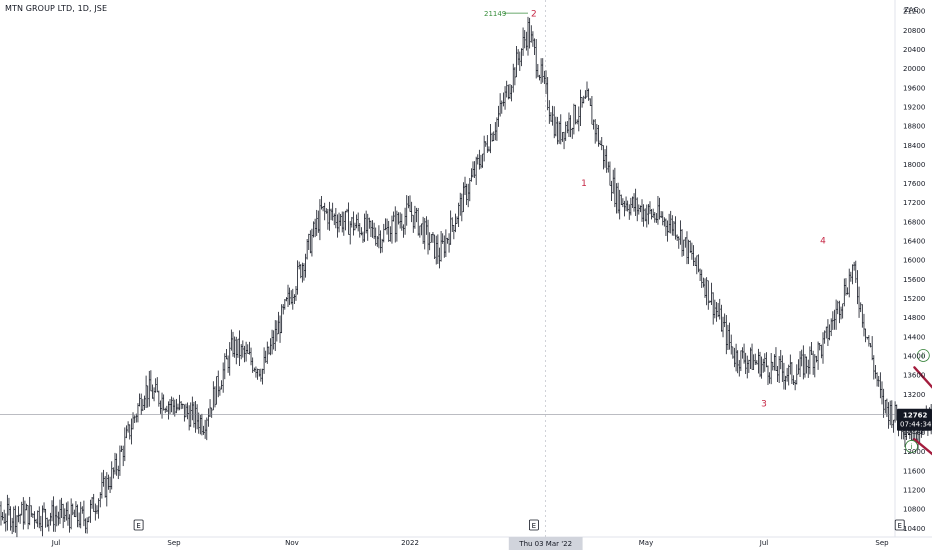 The width and height of the screenshot is (932, 555). What do you see at coordinates (914, 165) in the screenshot?
I see `y-tick-label: 18000` at bounding box center [914, 165].